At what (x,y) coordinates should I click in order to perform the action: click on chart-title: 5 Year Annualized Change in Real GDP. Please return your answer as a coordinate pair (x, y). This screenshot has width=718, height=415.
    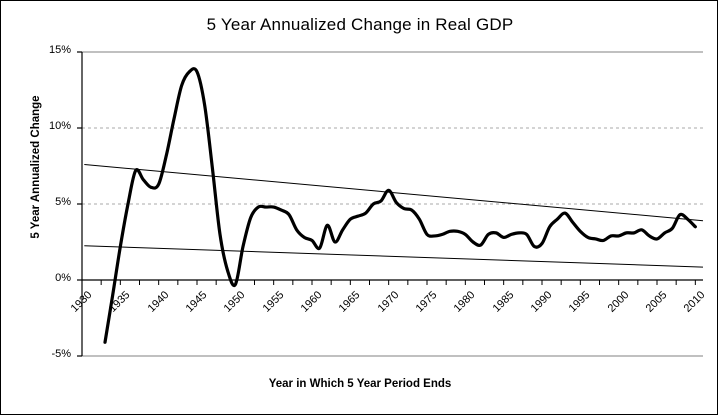
    Looking at the image, I should click on (360, 24).